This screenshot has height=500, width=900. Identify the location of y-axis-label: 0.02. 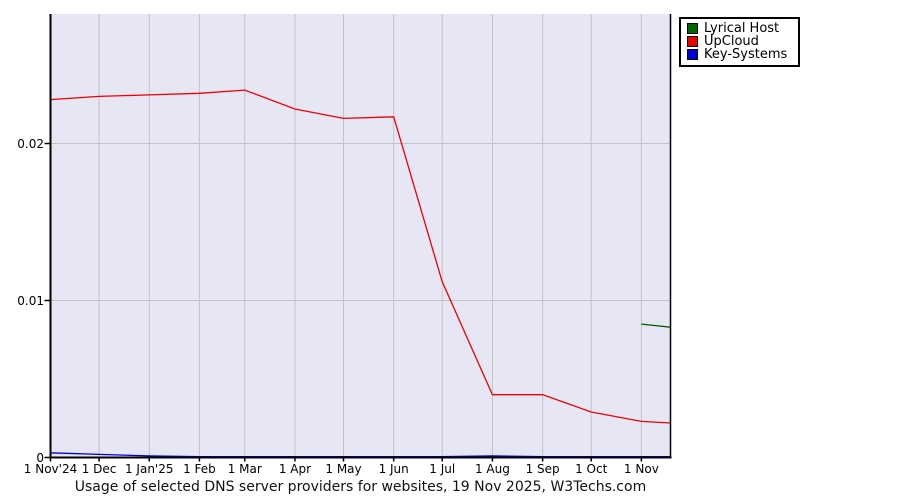
(30, 143).